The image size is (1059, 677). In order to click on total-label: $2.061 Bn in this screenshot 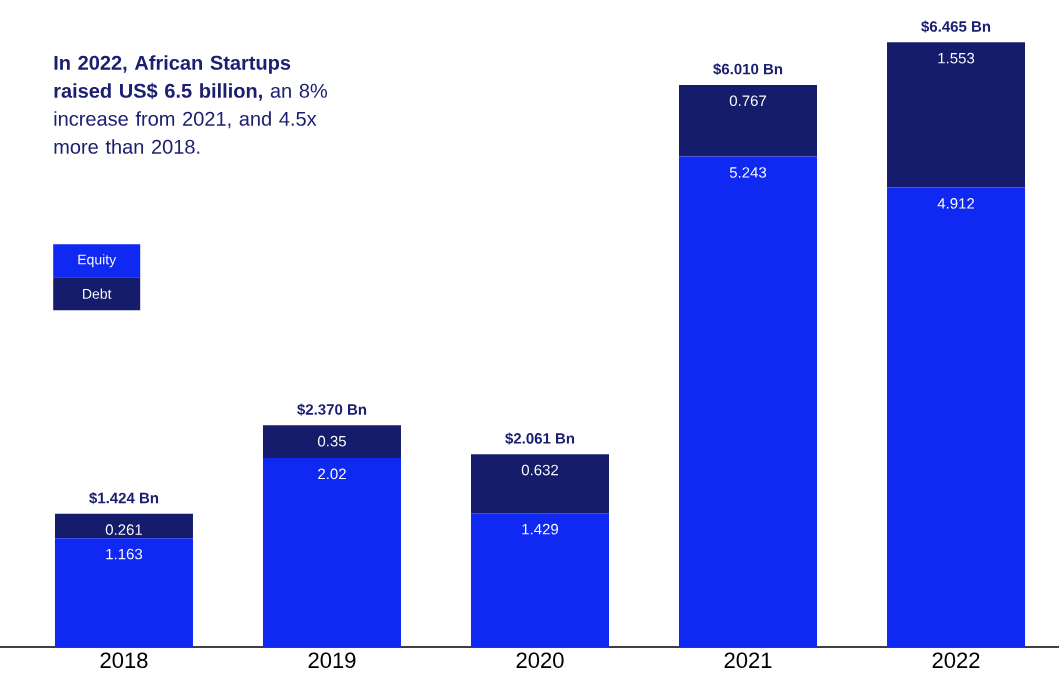, I will do `click(540, 438)`.